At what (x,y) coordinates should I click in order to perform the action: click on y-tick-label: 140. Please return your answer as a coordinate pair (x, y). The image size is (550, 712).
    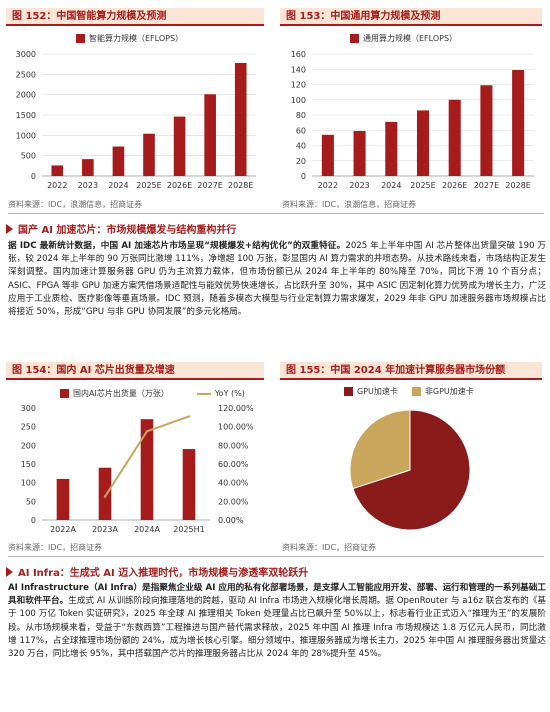
    Looking at the image, I should click on (298, 69).